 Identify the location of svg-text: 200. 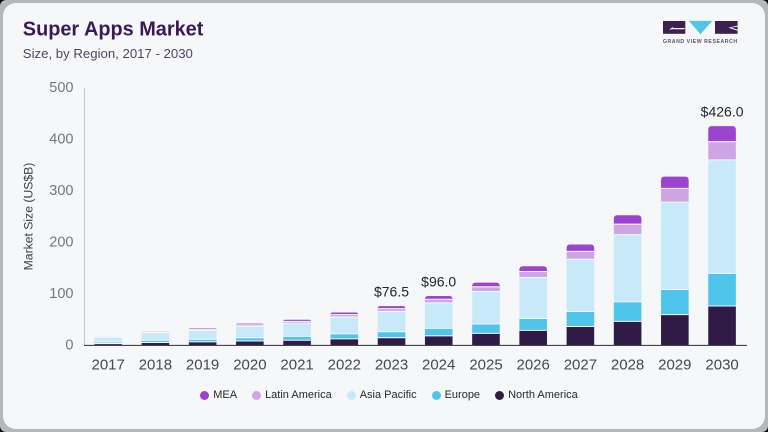
(61, 243).